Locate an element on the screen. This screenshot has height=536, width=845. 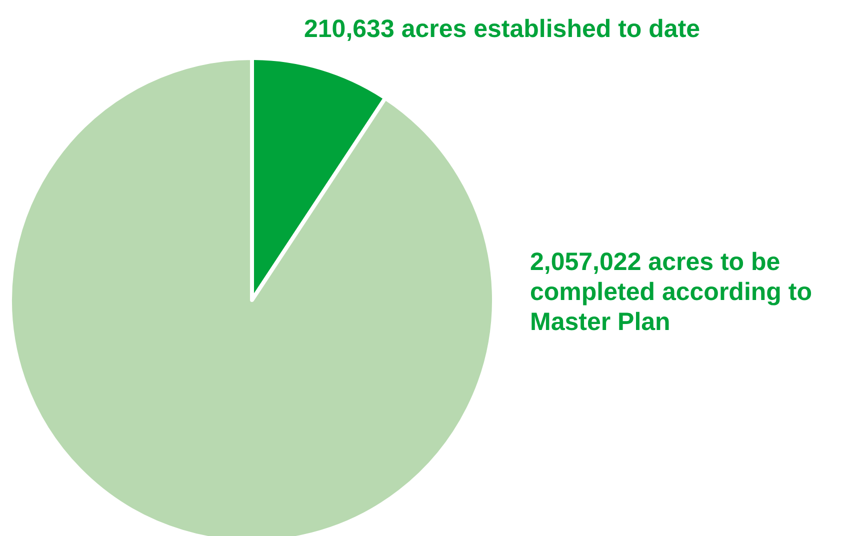
slice-label: 210,633 acres established to date is located at coordinates (502, 28).